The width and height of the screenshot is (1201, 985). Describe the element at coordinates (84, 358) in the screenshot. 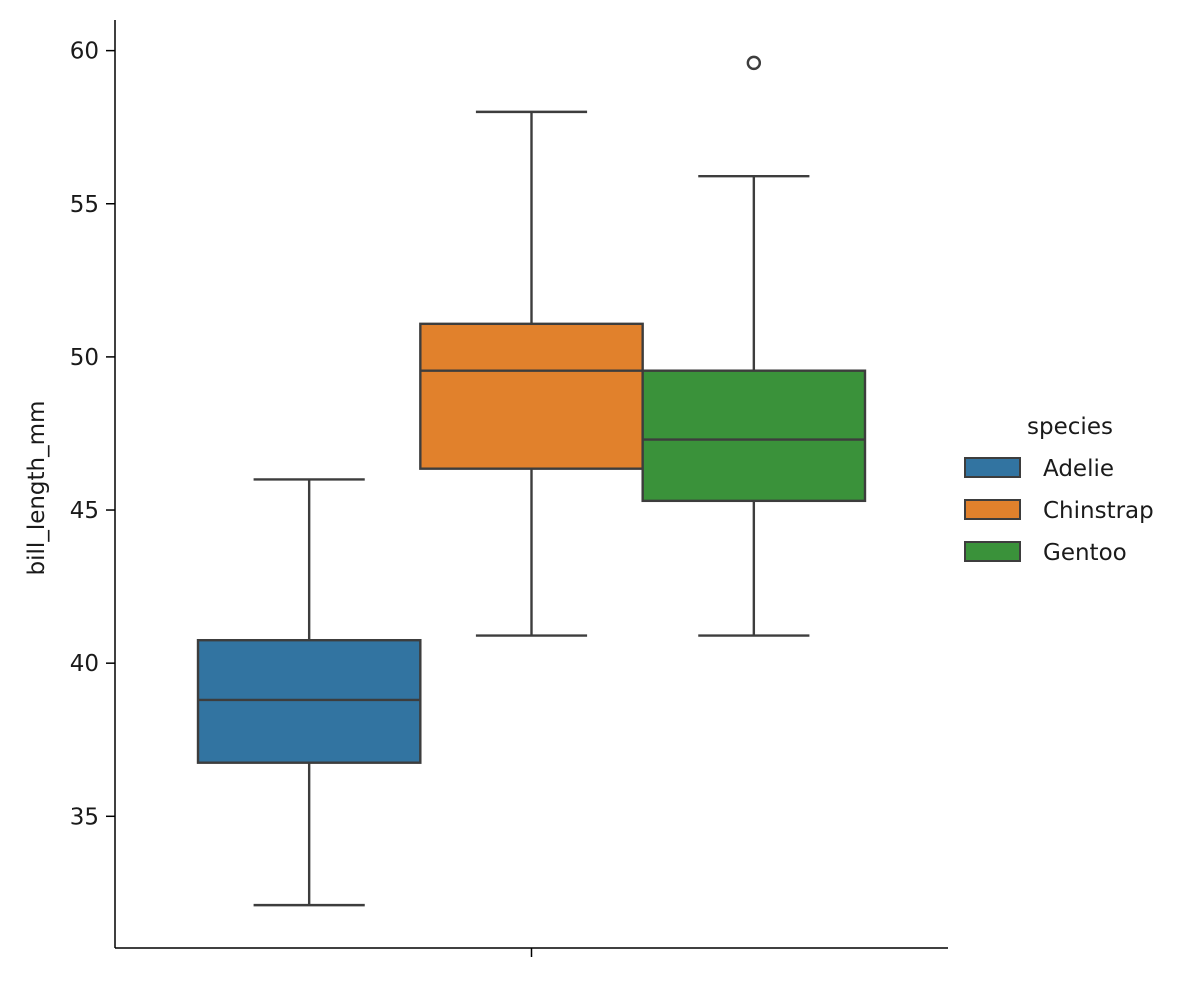

I see `y-tick-label: 50` at that location.